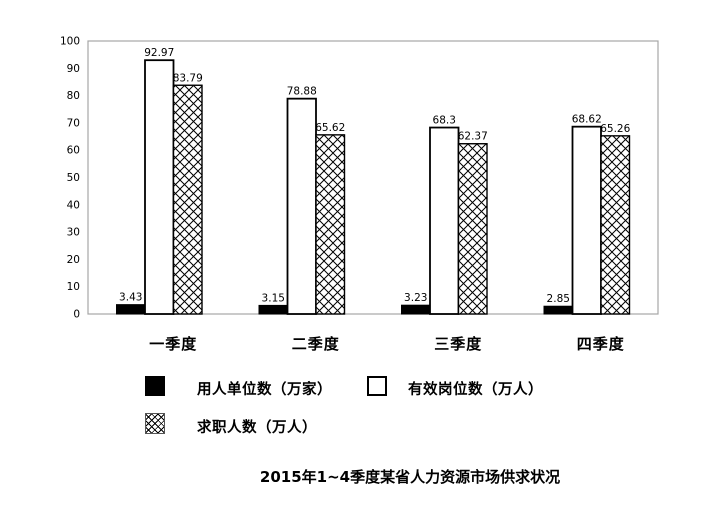 Image resolution: width=709 pixels, height=525 pixels. I want to click on bar-series0-cat3, so click(558, 310).